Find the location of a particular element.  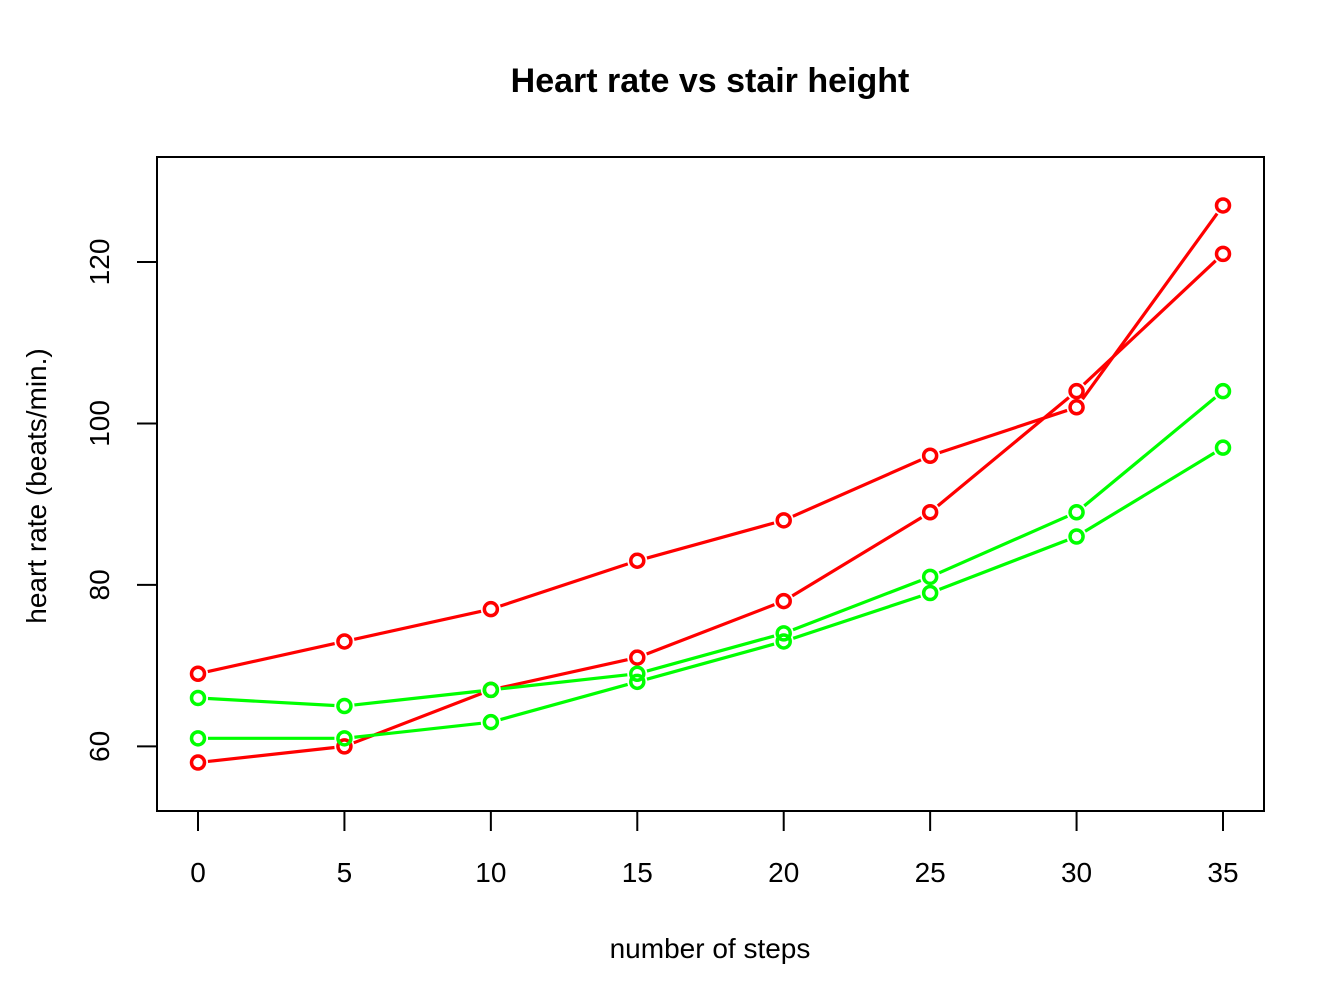

y-axis: 60 80 100 120 is located at coordinates (121, 500).